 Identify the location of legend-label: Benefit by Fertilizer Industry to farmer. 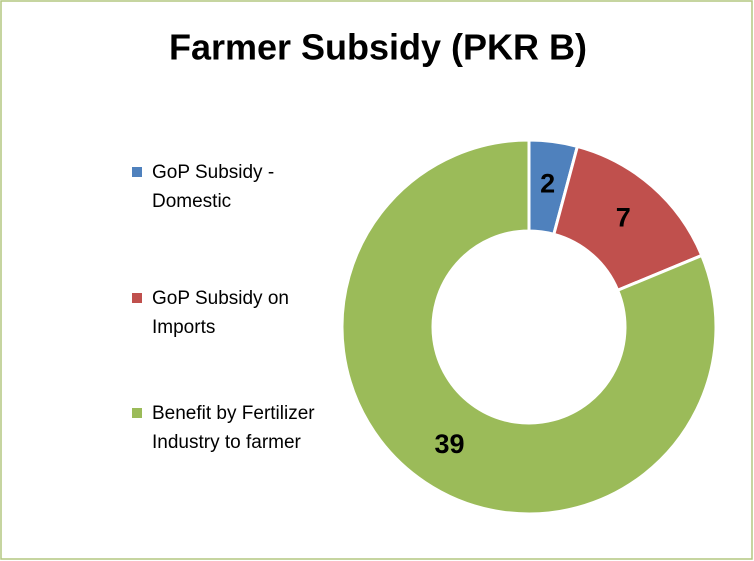
(233, 428).